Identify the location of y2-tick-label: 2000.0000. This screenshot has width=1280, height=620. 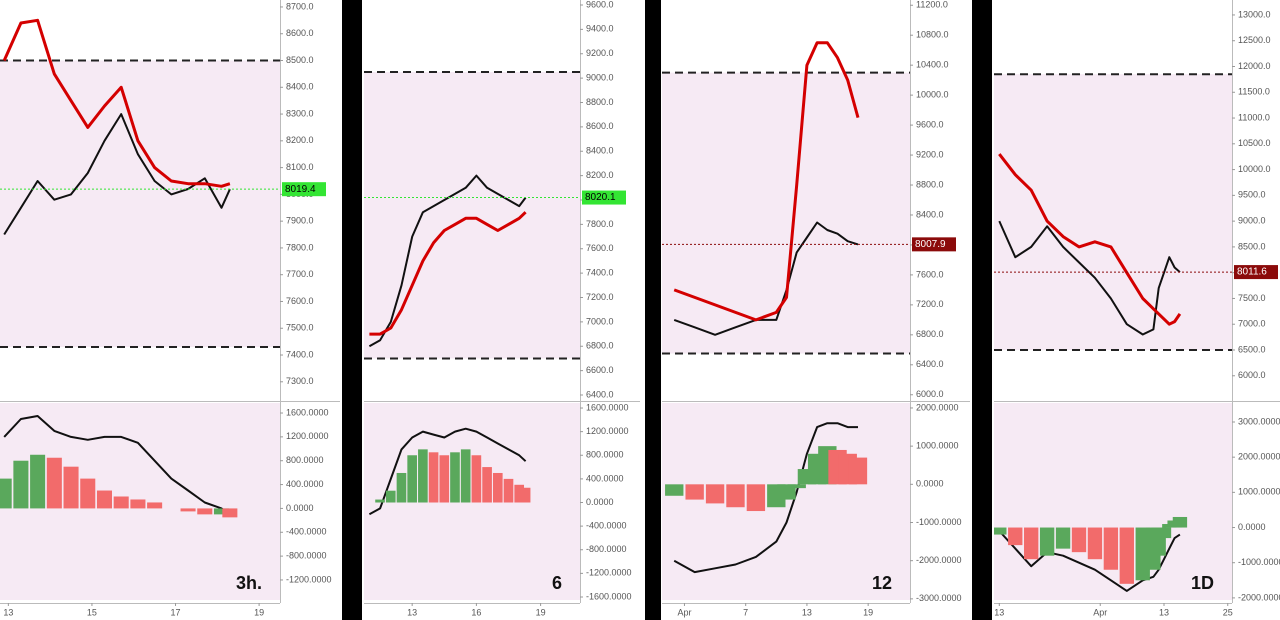
(937, 407).